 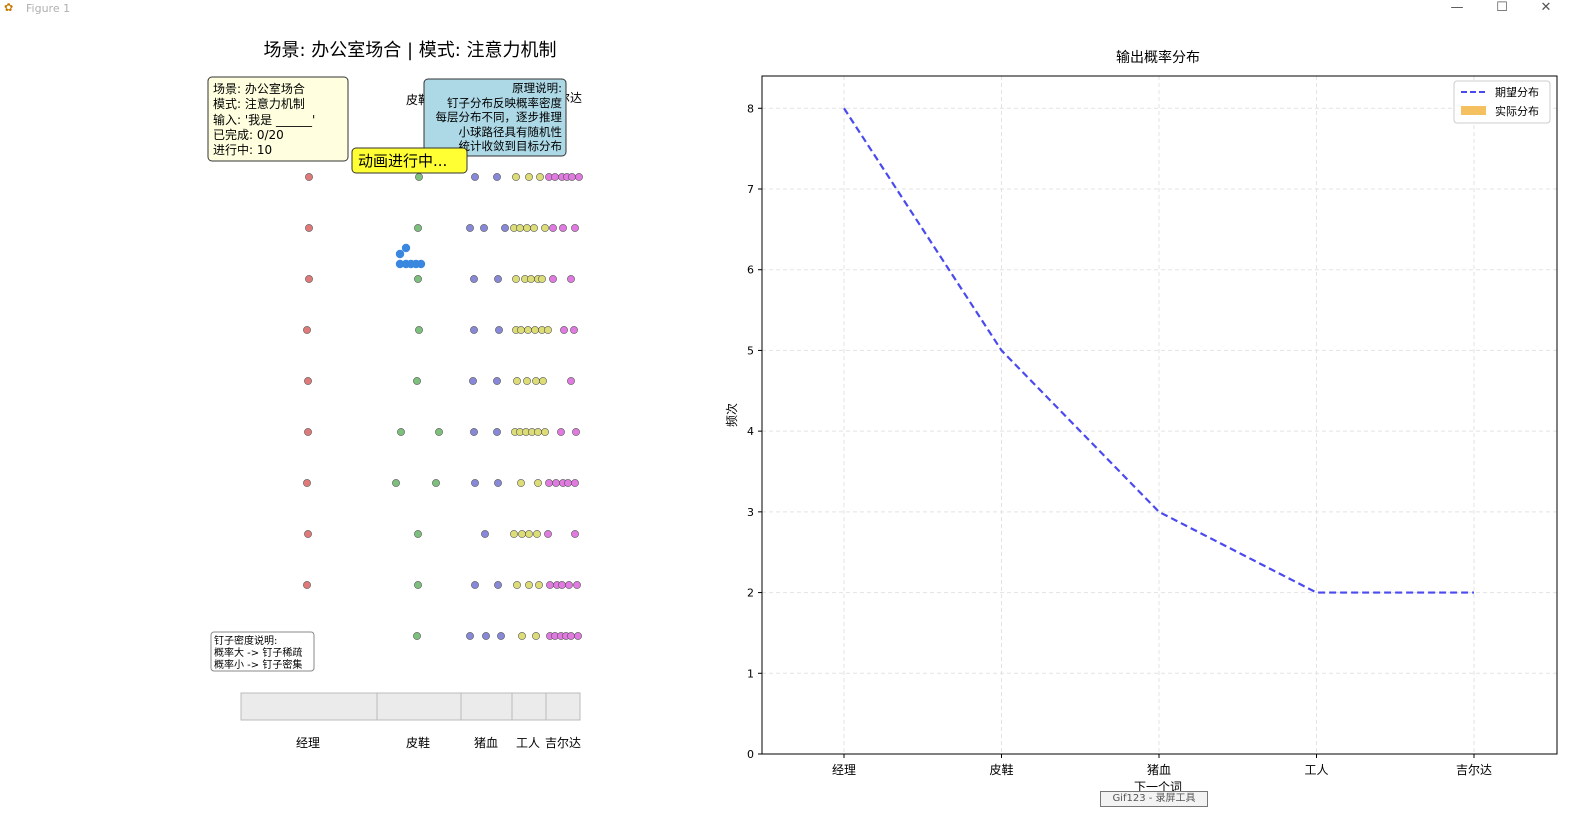 I want to click on y-tick-label: 2, so click(x=750, y=593).